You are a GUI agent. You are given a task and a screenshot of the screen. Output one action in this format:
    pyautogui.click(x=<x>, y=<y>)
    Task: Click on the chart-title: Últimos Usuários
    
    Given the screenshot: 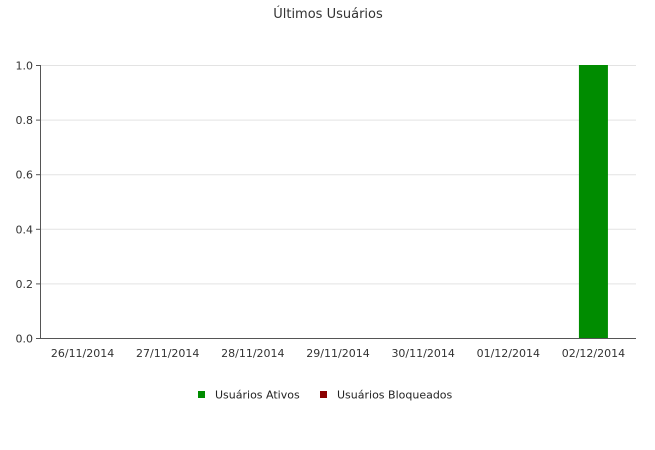 What is the action you would take?
    pyautogui.click(x=328, y=14)
    